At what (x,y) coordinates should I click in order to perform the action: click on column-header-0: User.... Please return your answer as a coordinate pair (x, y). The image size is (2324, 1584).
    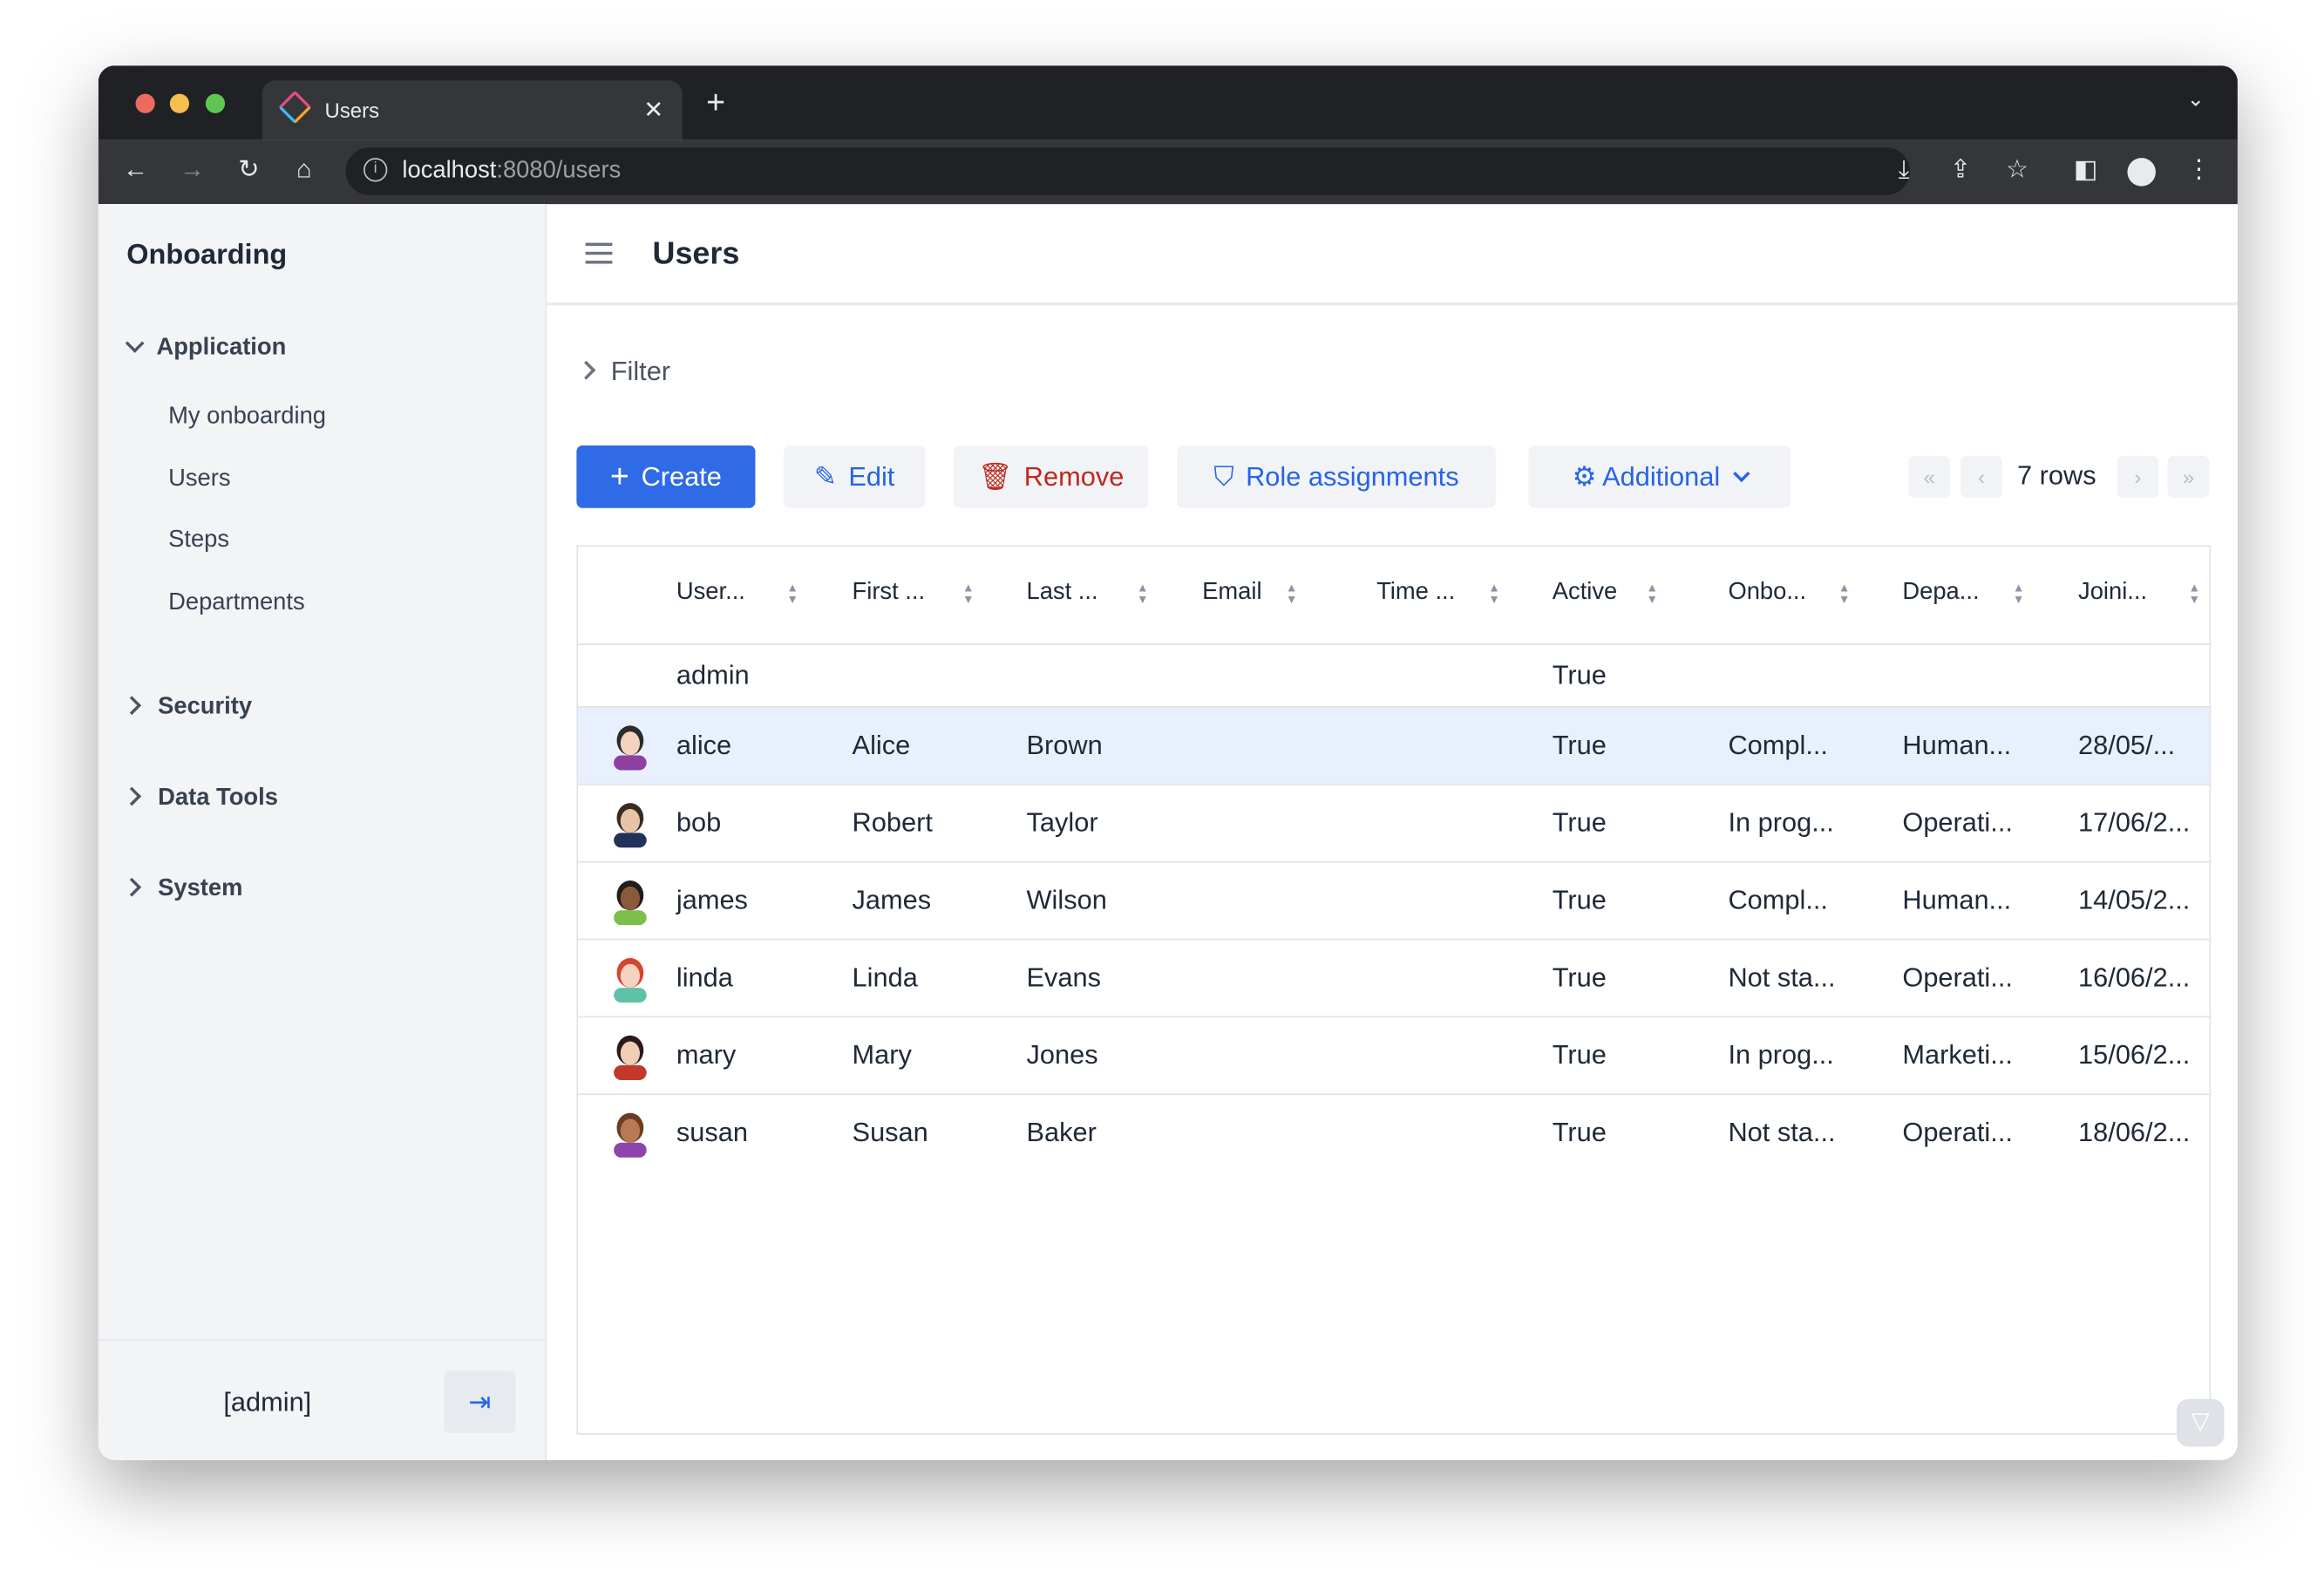
    Looking at the image, I should click on (710, 592).